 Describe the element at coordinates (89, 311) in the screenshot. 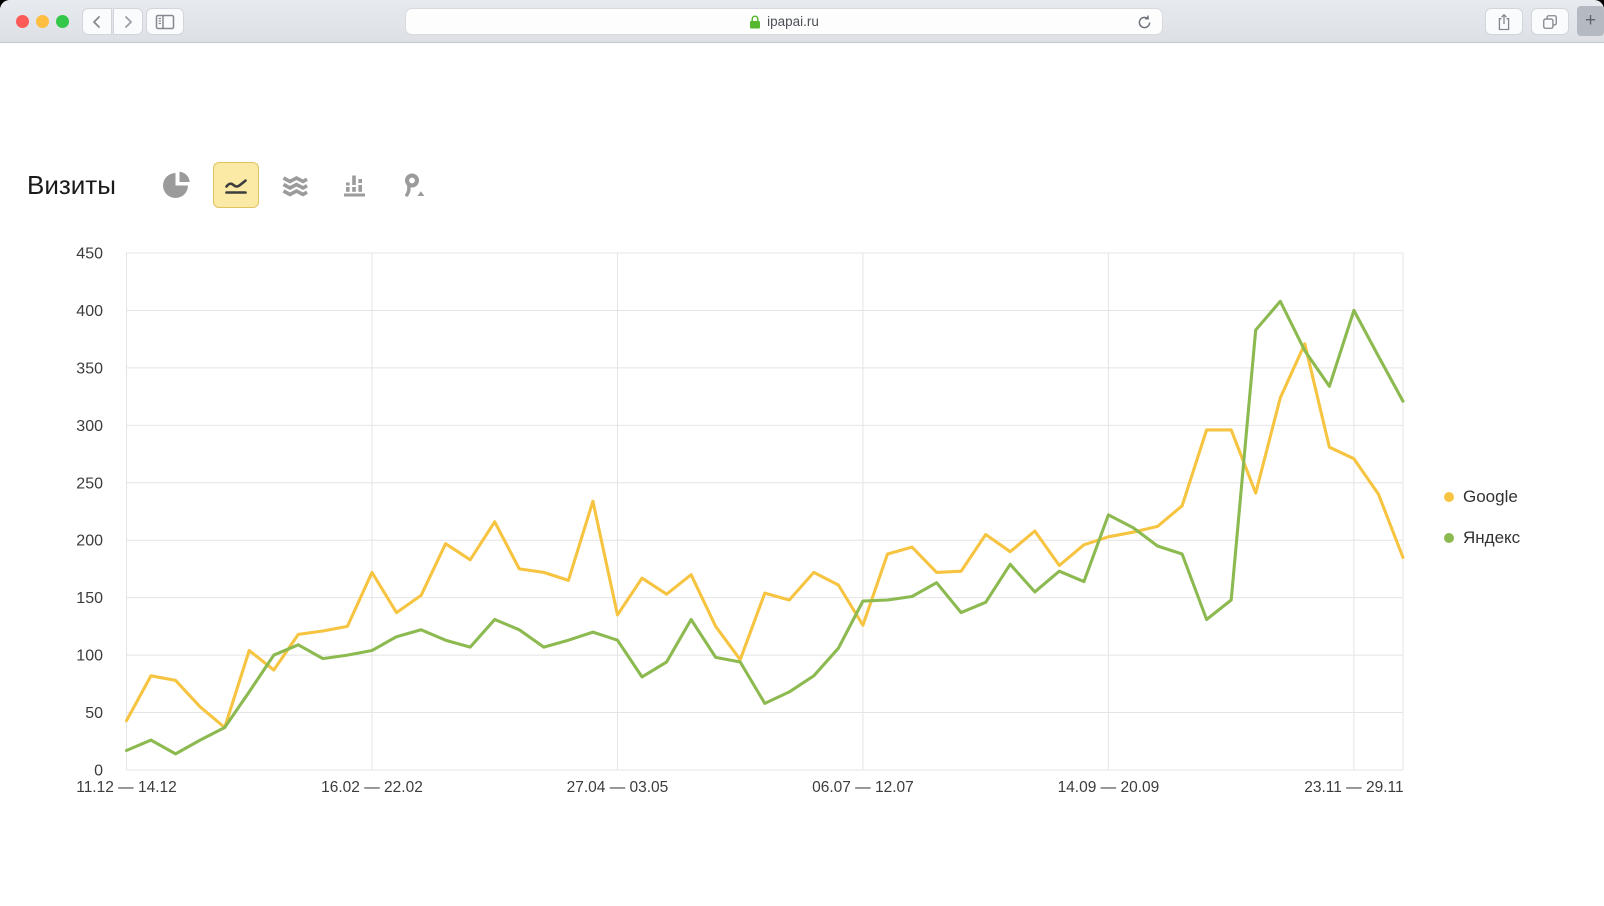

I see `y-tick-label: 400` at that location.